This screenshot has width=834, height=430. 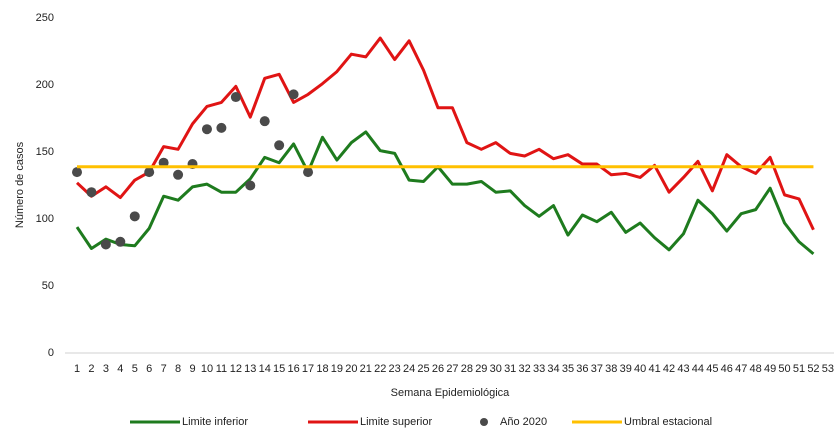 I want to click on x-tick-label: 44, so click(x=698, y=369).